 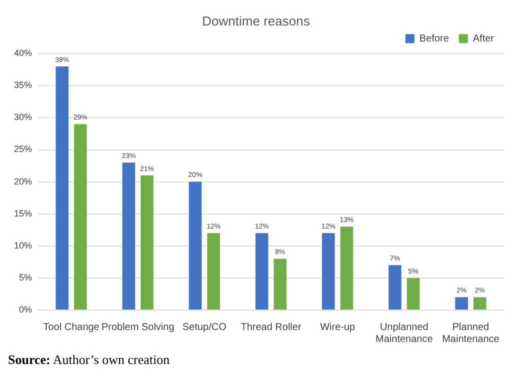 I want to click on legend-label: After, so click(x=483, y=38).